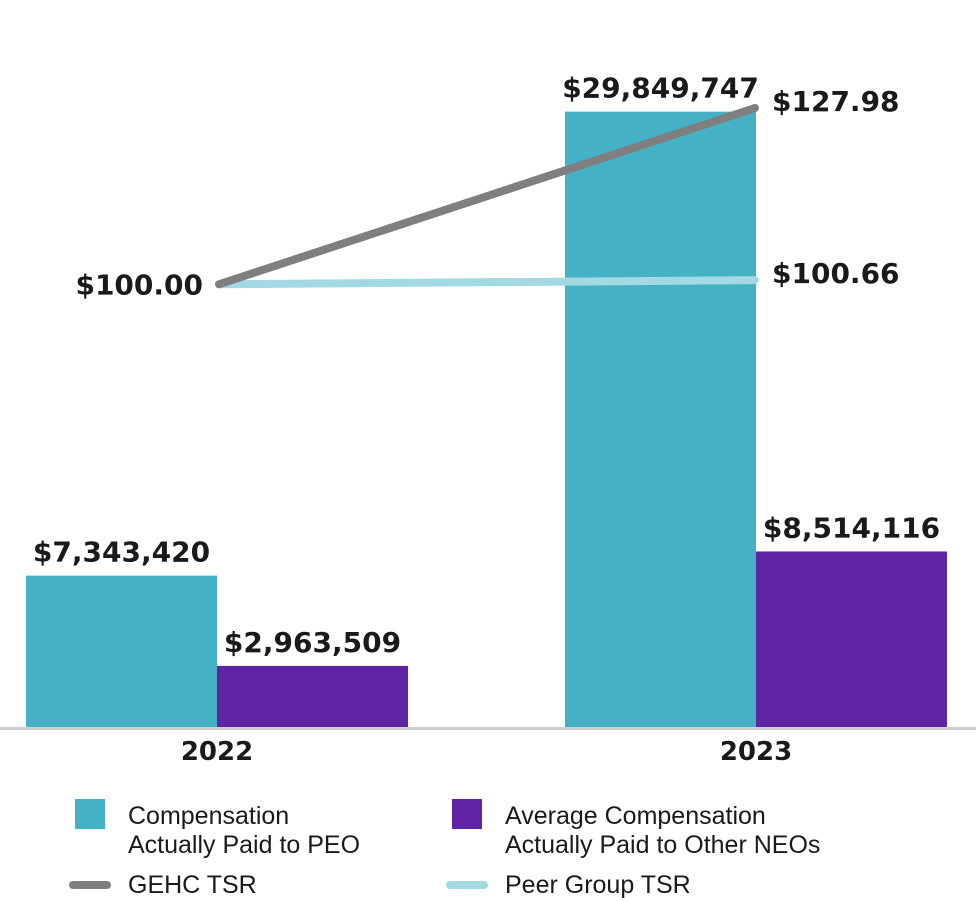 This screenshot has width=976, height=901. I want to click on bar-label-series2-2022: $2,963,509, so click(312, 642).